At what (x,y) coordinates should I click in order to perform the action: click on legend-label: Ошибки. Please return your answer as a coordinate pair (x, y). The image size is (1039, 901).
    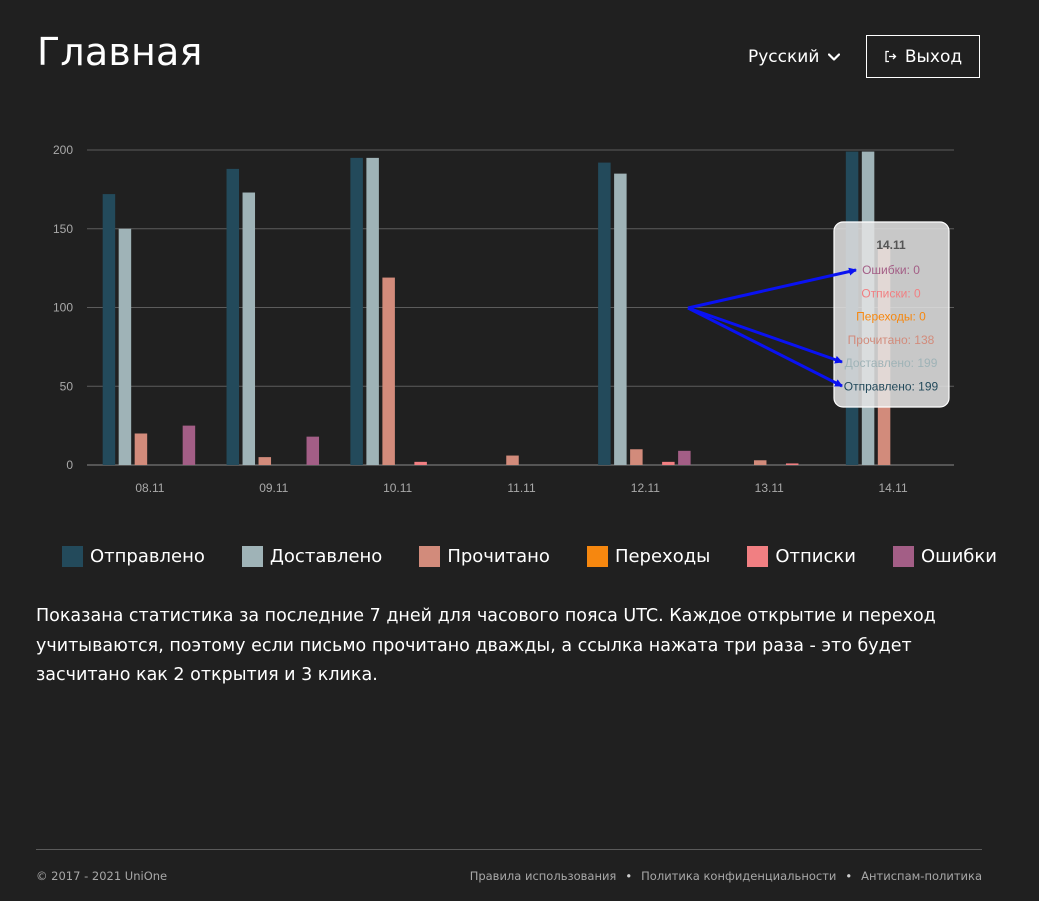
    Looking at the image, I should click on (958, 556).